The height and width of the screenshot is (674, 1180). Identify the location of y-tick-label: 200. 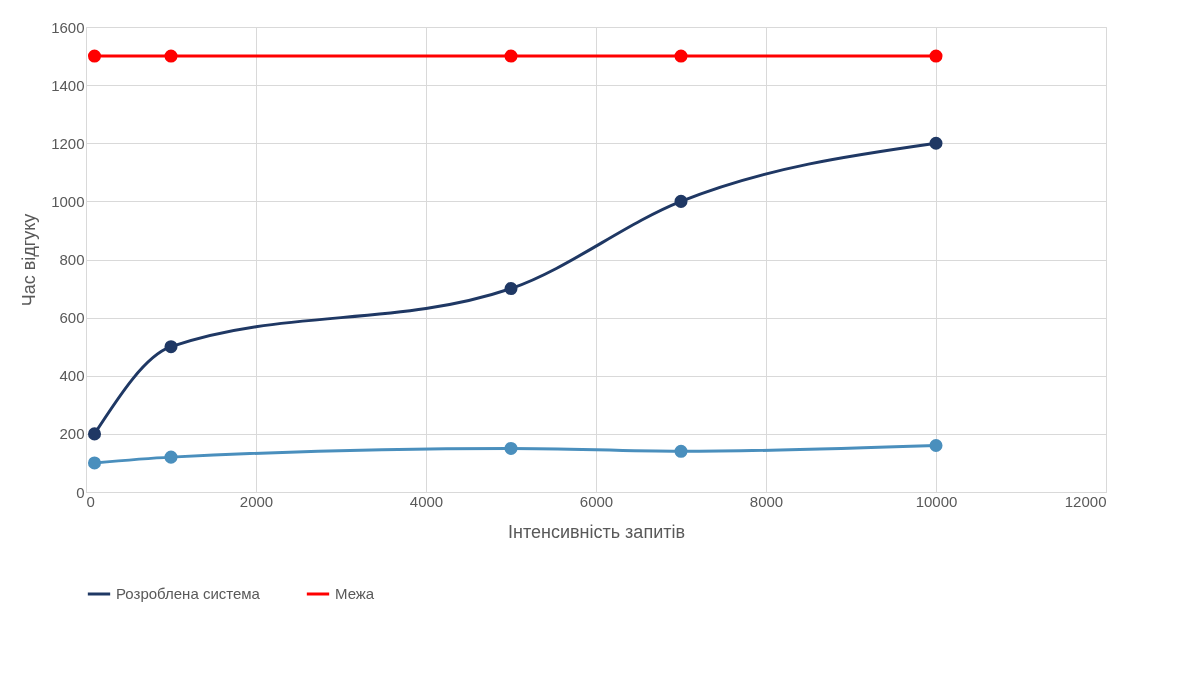
(72, 434).